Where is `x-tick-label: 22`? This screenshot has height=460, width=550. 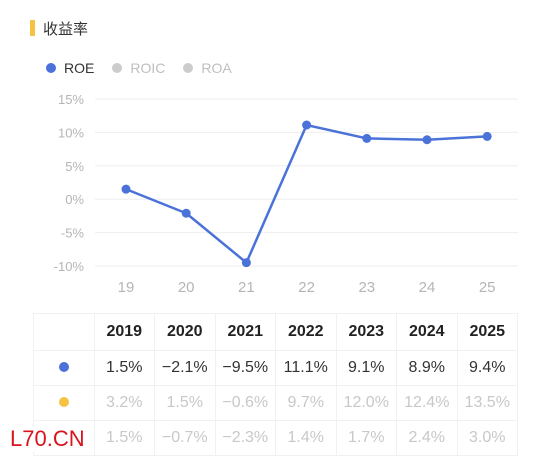 x-tick-label: 22 is located at coordinates (306, 287).